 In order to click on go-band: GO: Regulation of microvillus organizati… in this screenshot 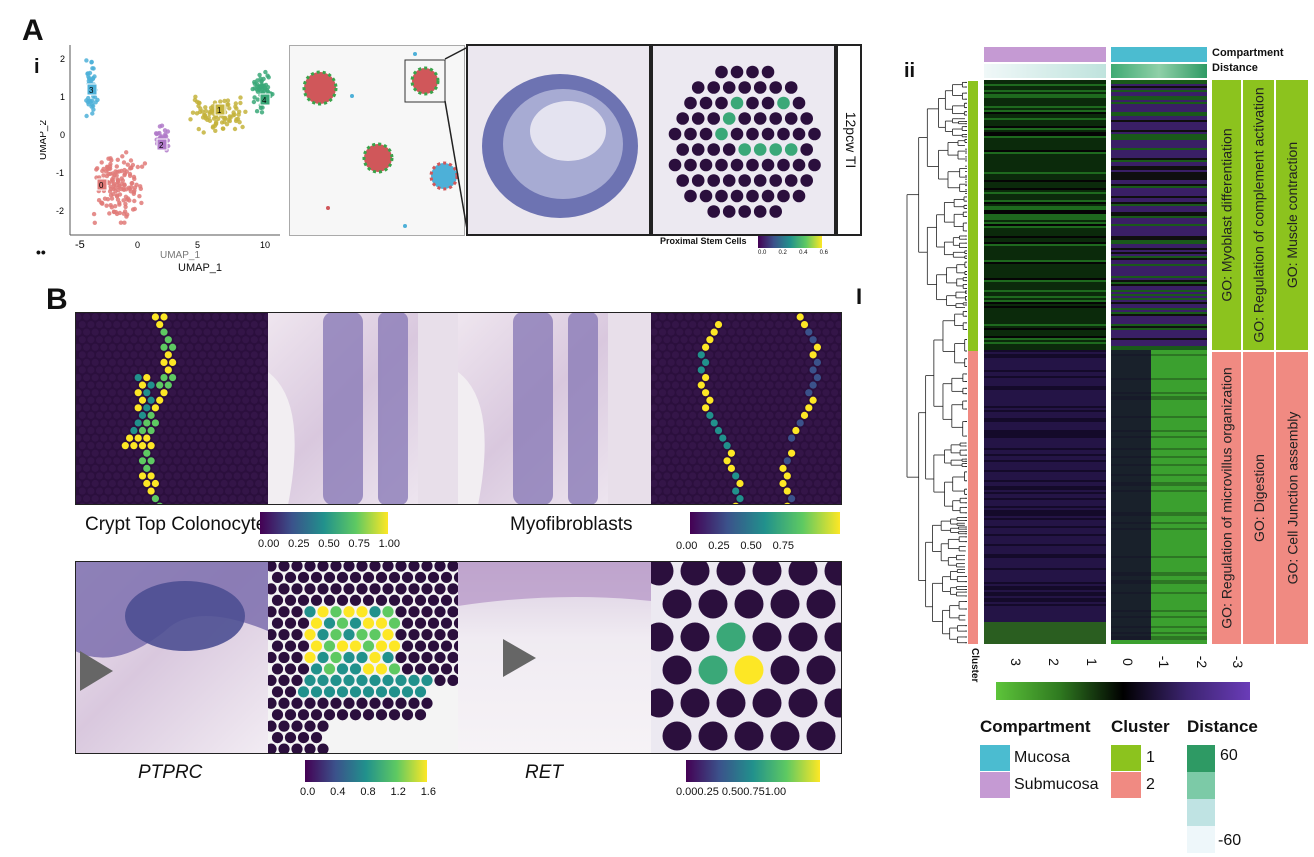, I will do `click(1227, 498)`.